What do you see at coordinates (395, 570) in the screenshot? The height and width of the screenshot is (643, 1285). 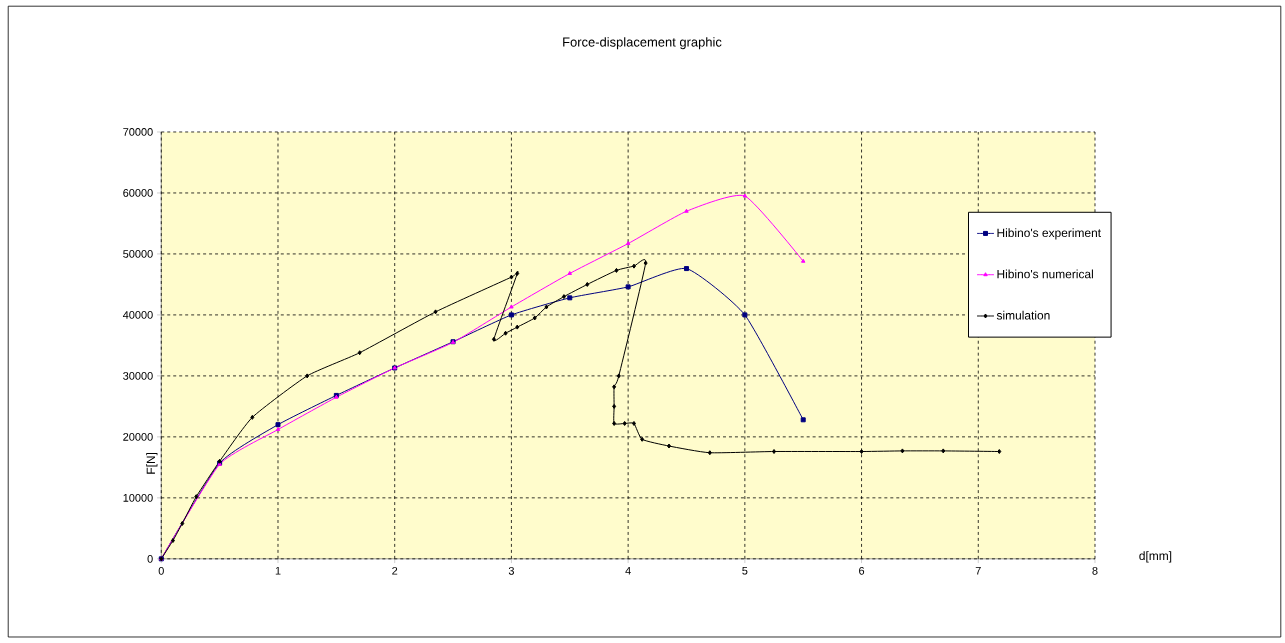 I see `x-tick-label: 2` at bounding box center [395, 570].